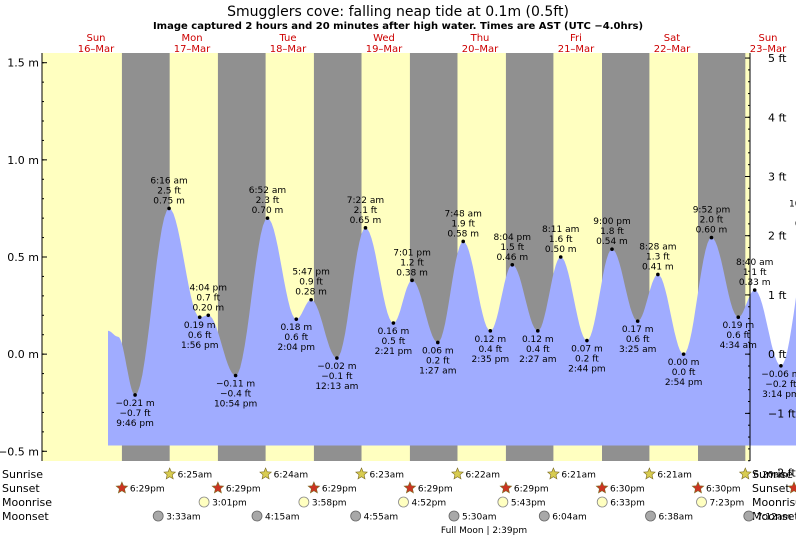 Image resolution: width=796 pixels, height=542 pixels. Describe the element at coordinates (612, 232) in the screenshot. I see `extreme-feet: 1.8 ft` at that location.